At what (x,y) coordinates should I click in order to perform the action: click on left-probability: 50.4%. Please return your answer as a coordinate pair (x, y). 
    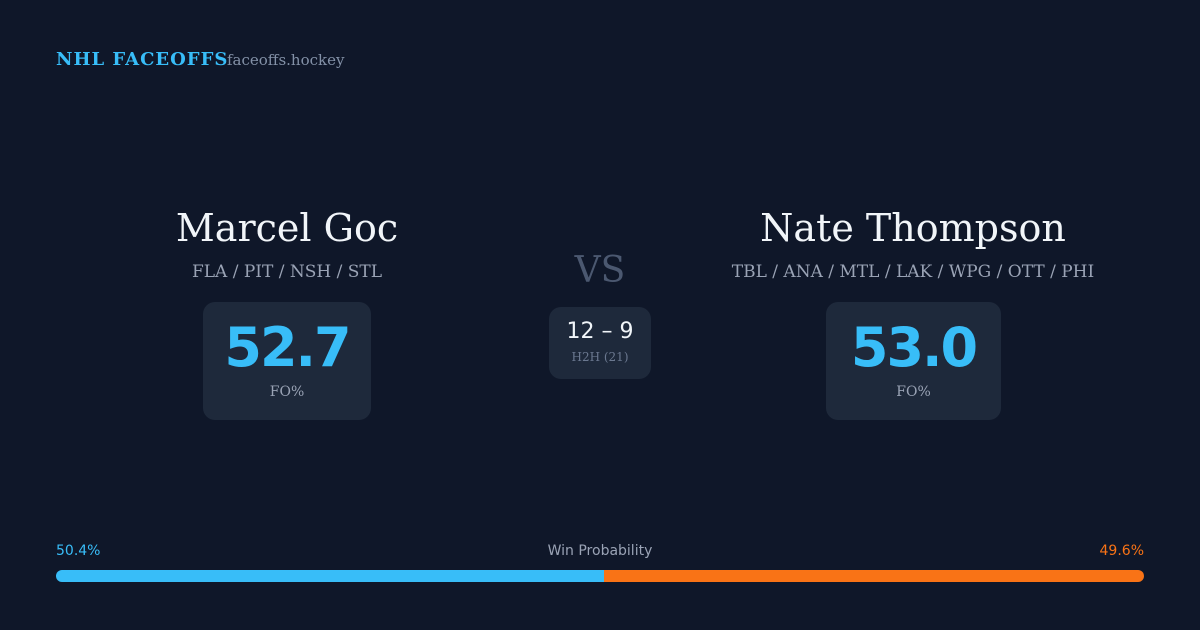
    Looking at the image, I should click on (78, 551).